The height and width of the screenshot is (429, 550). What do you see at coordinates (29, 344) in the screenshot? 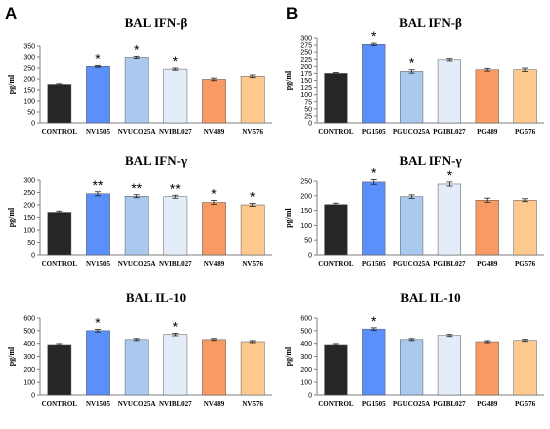
I see `y-tick-label-a3: 400` at bounding box center [29, 344].